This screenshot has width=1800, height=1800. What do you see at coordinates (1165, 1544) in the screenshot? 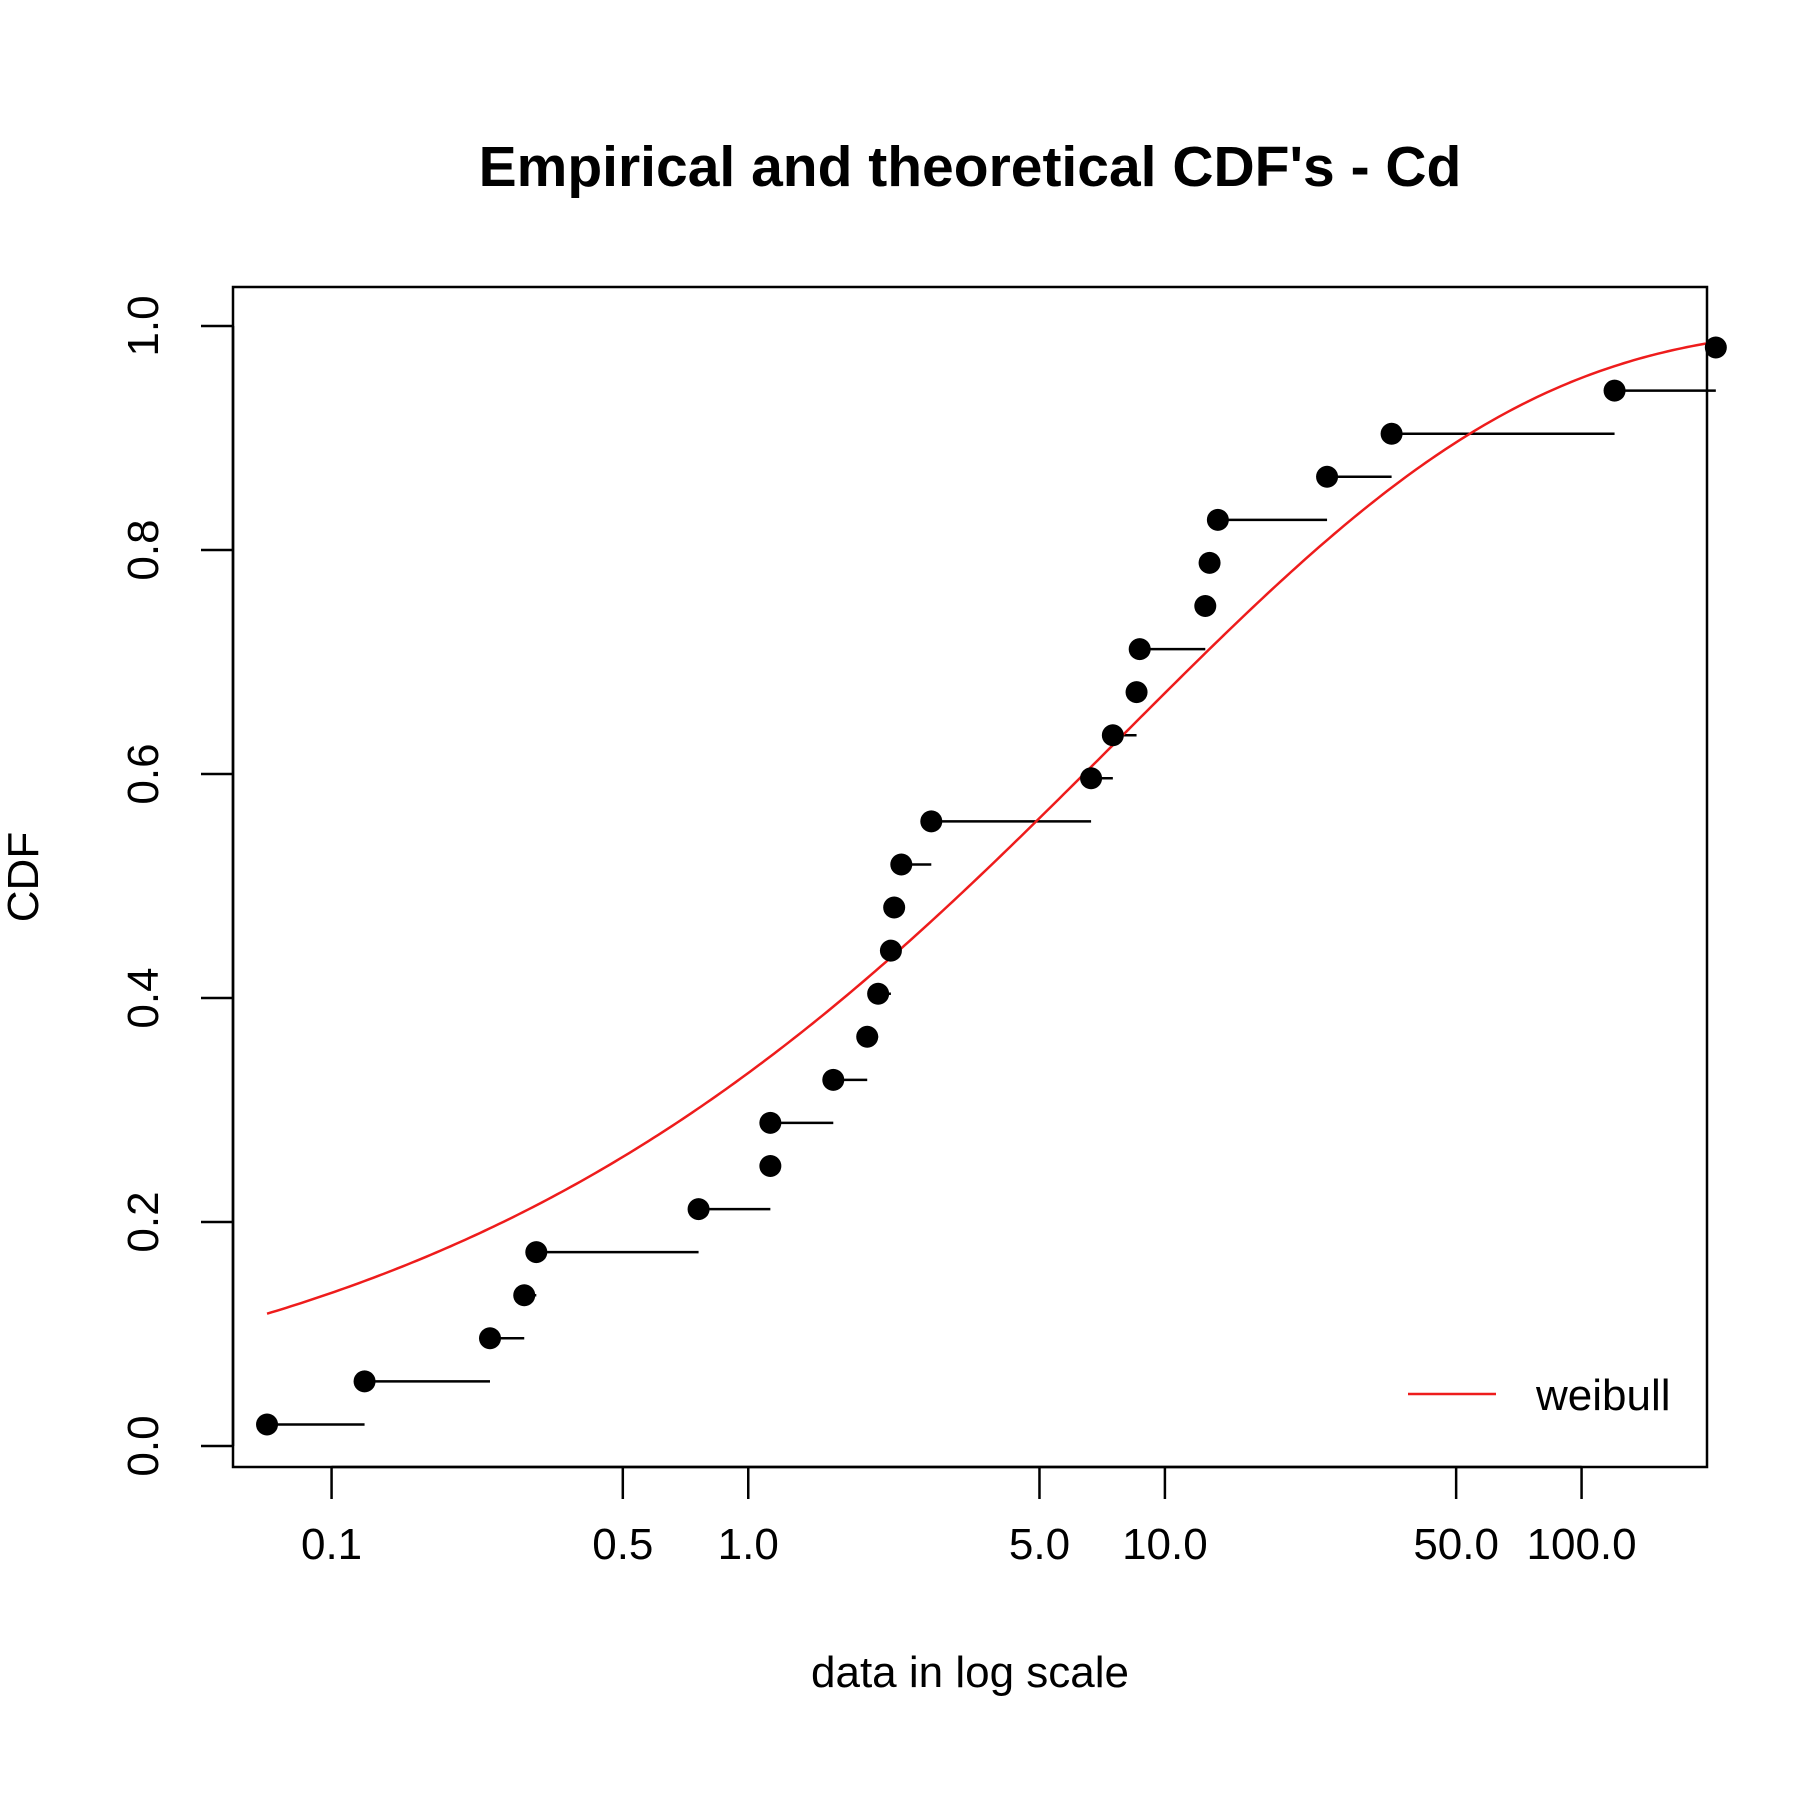
I see `x-tick-label: 10.0` at bounding box center [1165, 1544].